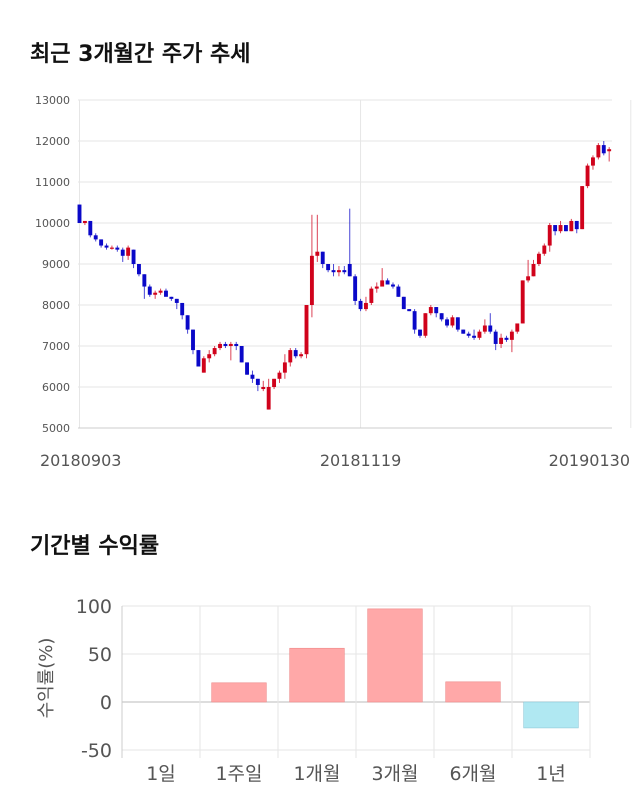 The height and width of the screenshot is (810, 640). What do you see at coordinates (161, 774) in the screenshot?
I see `x-category-label: 1일` at bounding box center [161, 774].